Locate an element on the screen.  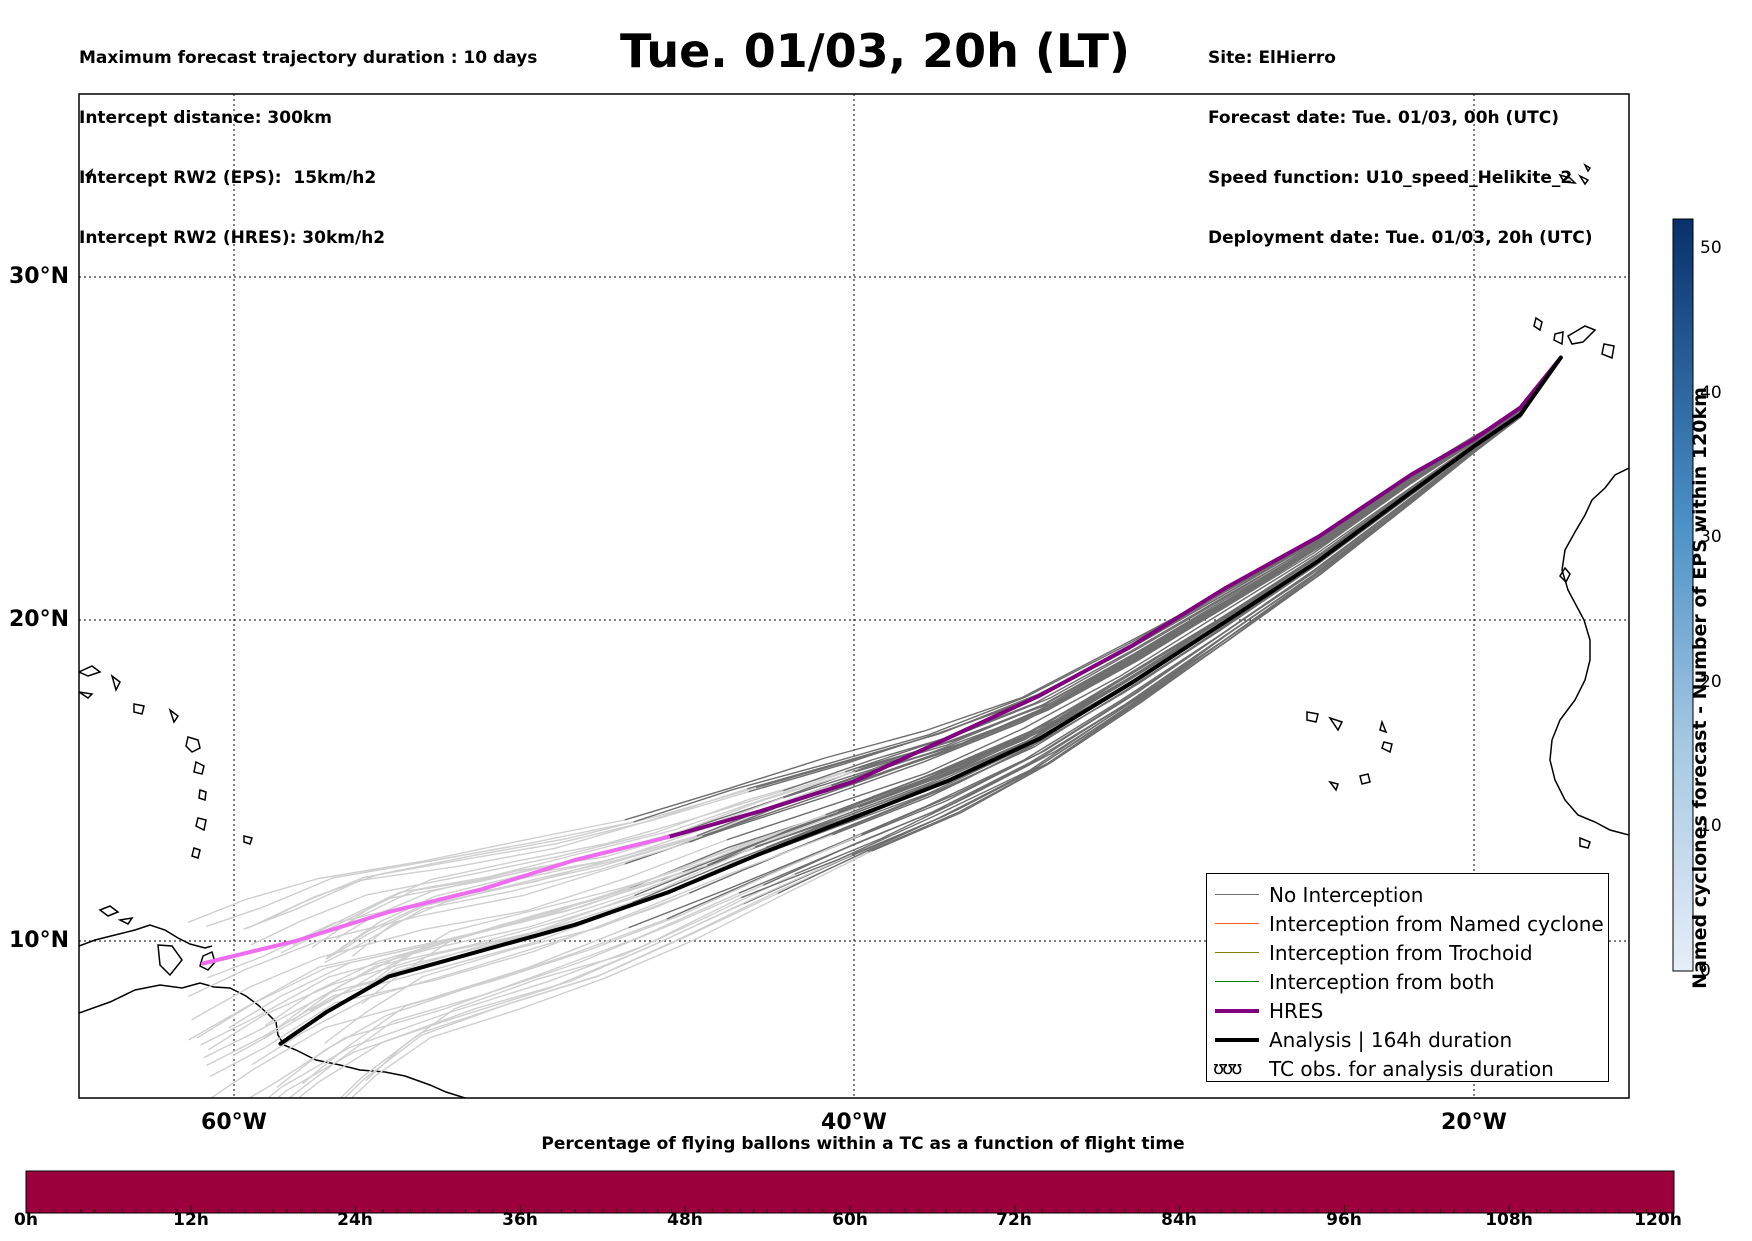
hres-trajectory-tail is located at coordinates (435, 900).